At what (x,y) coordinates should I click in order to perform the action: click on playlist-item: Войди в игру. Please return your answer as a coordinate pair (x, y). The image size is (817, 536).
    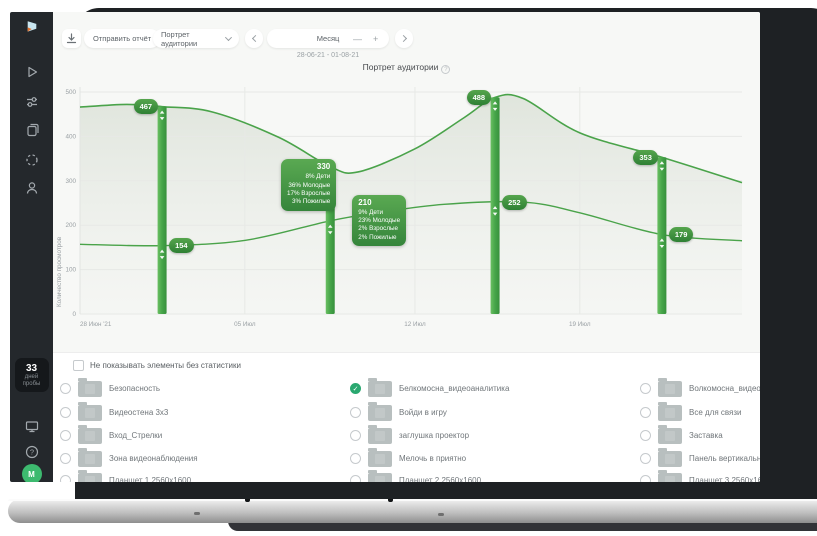
    Looking at the image, I should click on (398, 411).